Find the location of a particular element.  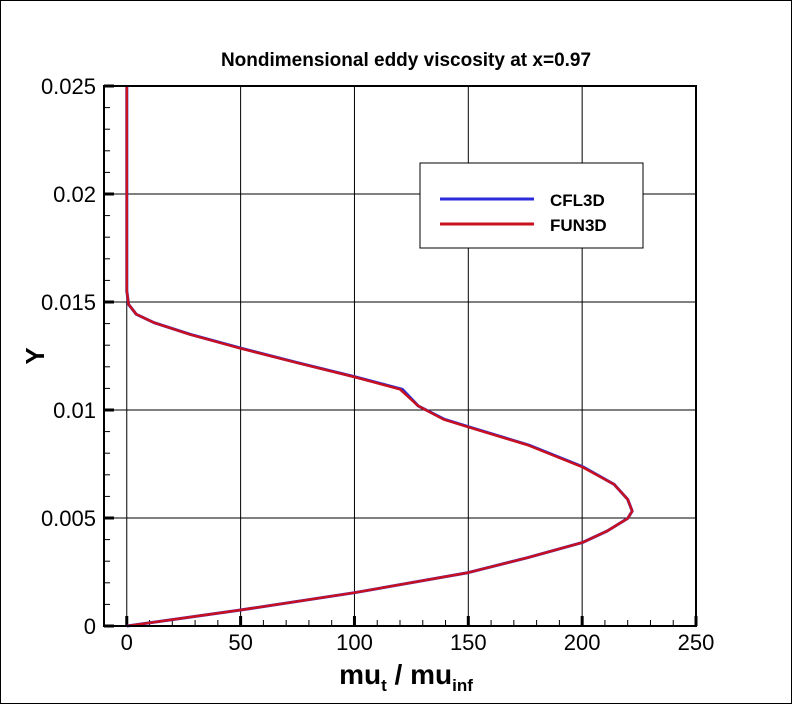

x-tick-label: 200 is located at coordinates (582, 642).